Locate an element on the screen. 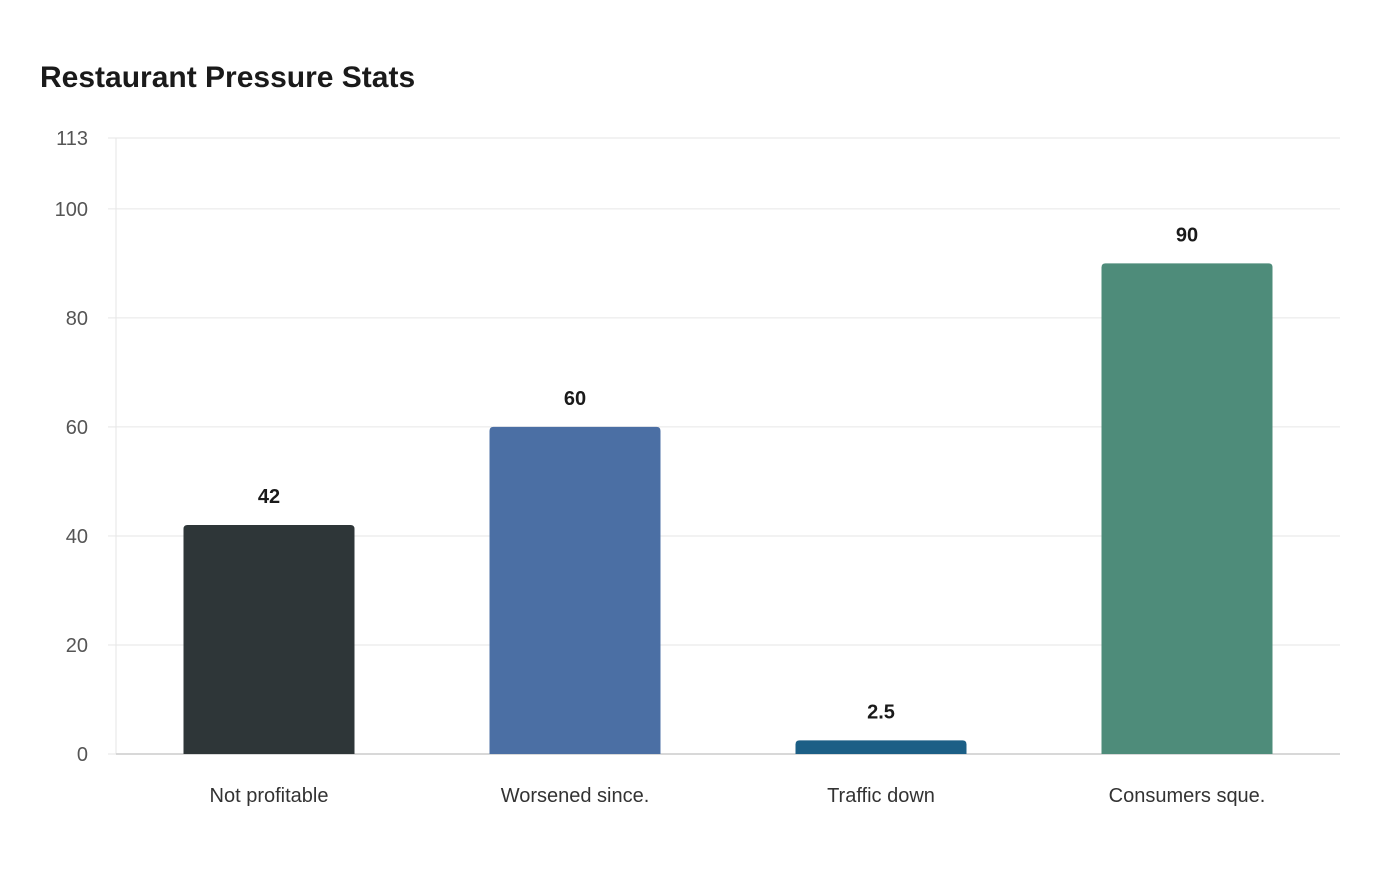 This screenshot has height=880, width=1400. data-label: 60 is located at coordinates (575, 399).